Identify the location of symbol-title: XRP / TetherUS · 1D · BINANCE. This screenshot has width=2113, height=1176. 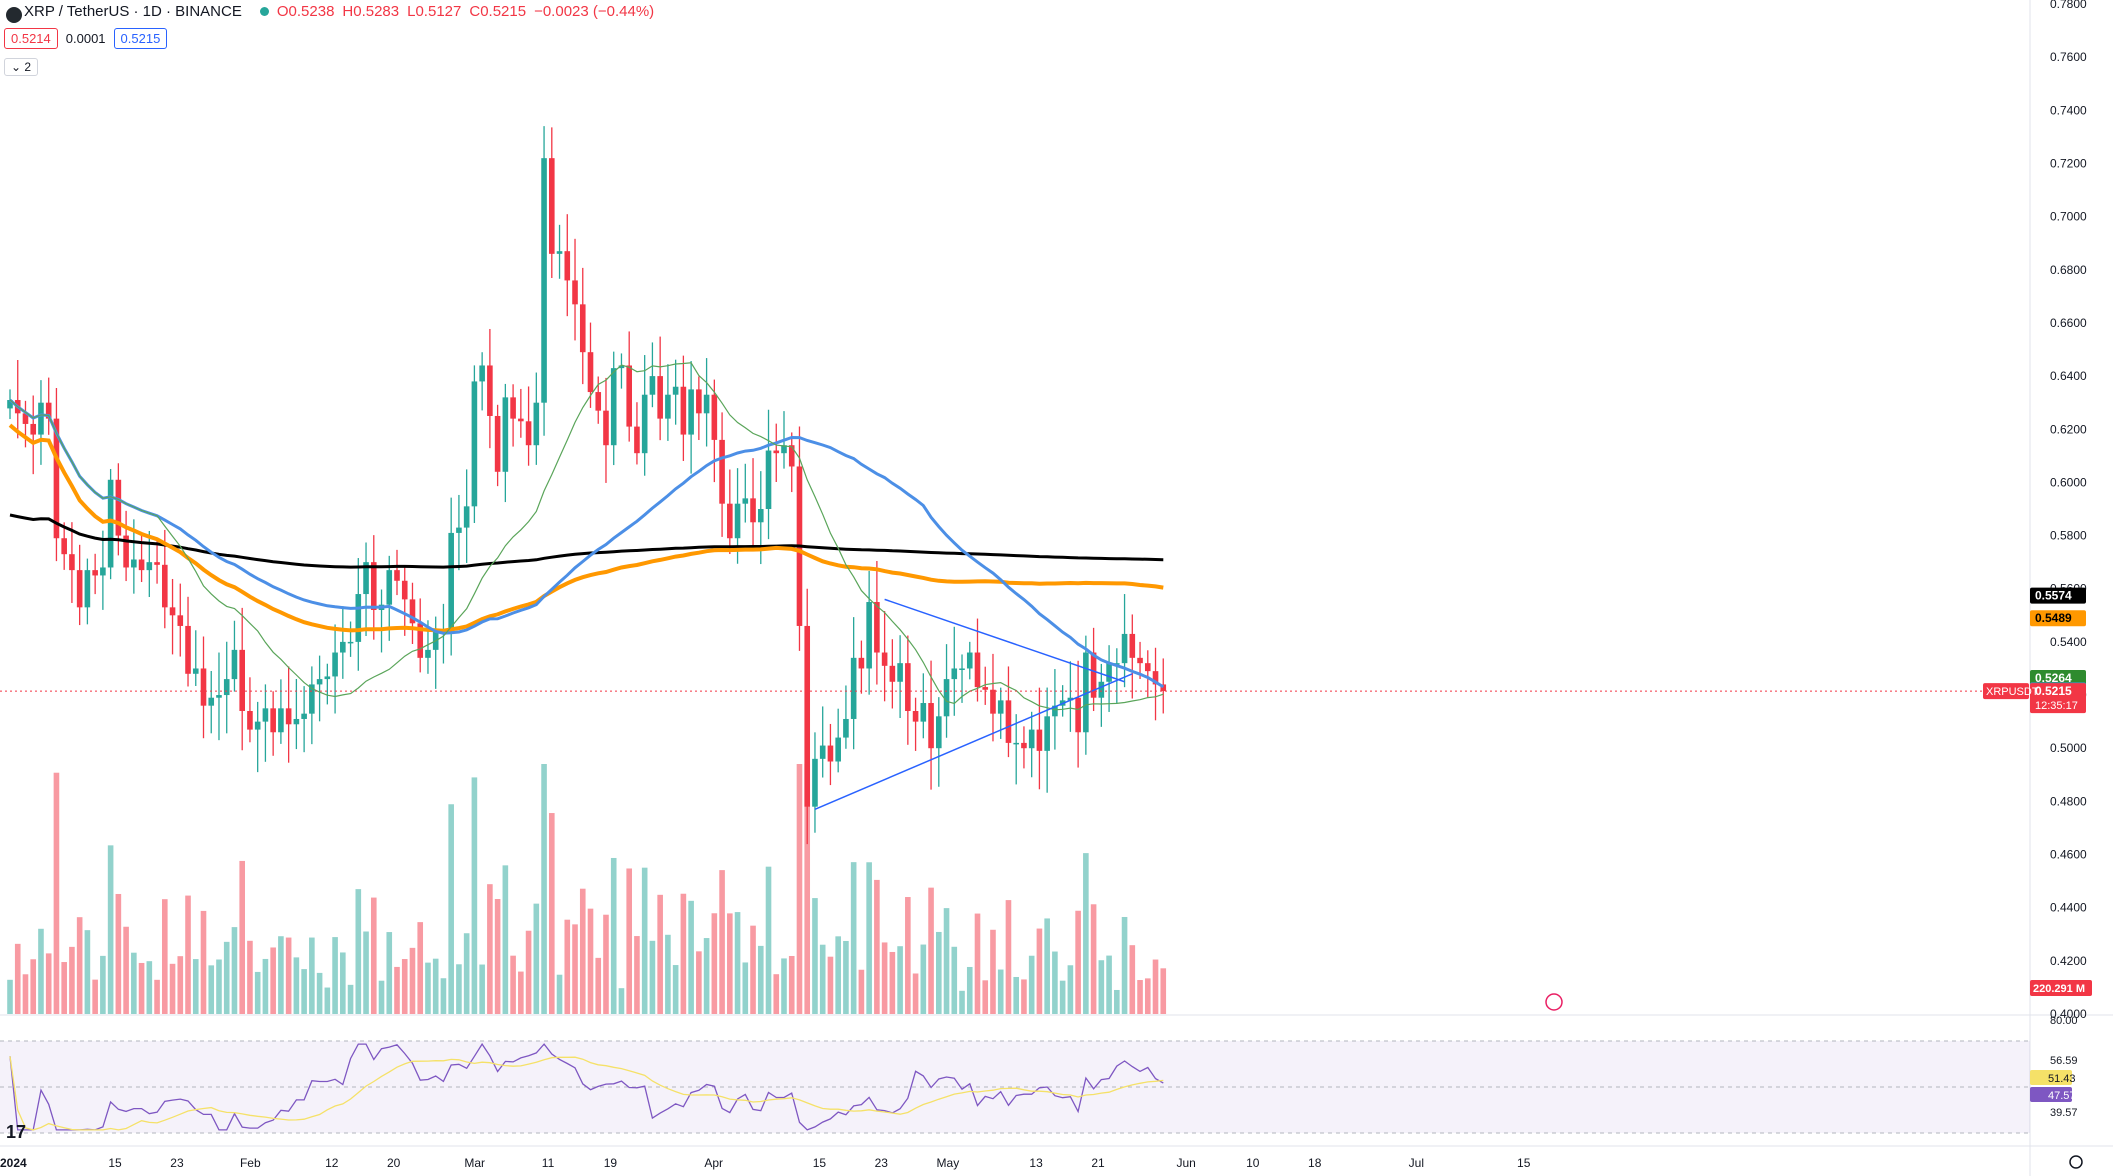
(133, 11).